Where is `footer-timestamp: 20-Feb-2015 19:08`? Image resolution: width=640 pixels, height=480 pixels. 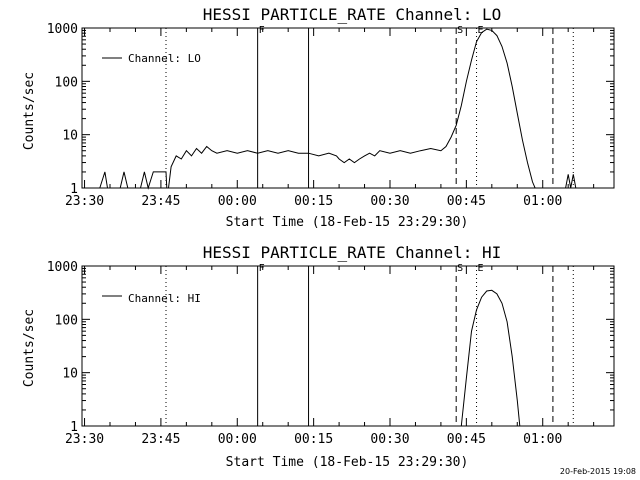
footer-timestamp: 20-Feb-2015 19:08 is located at coordinates (598, 471).